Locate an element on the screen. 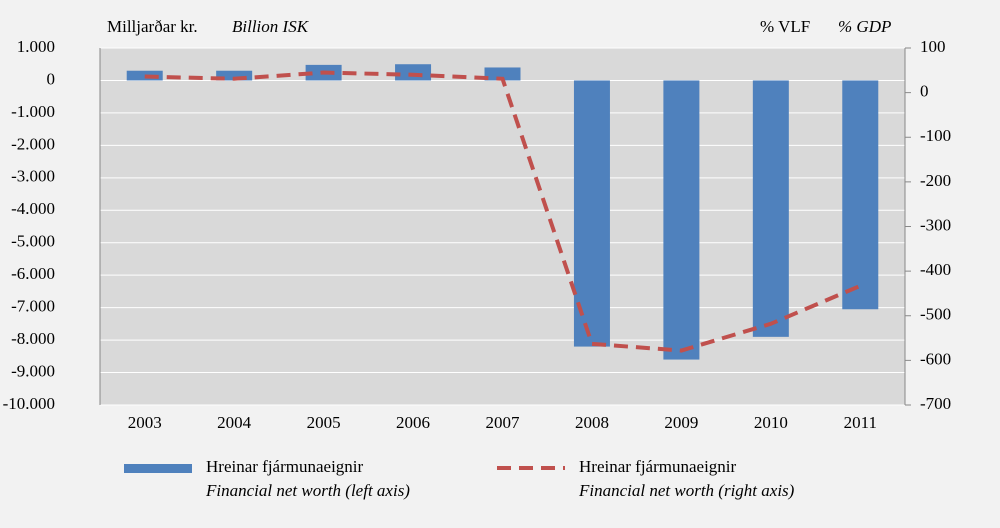 The width and height of the screenshot is (1000, 528). x-tick-label: 2006 is located at coordinates (413, 422).